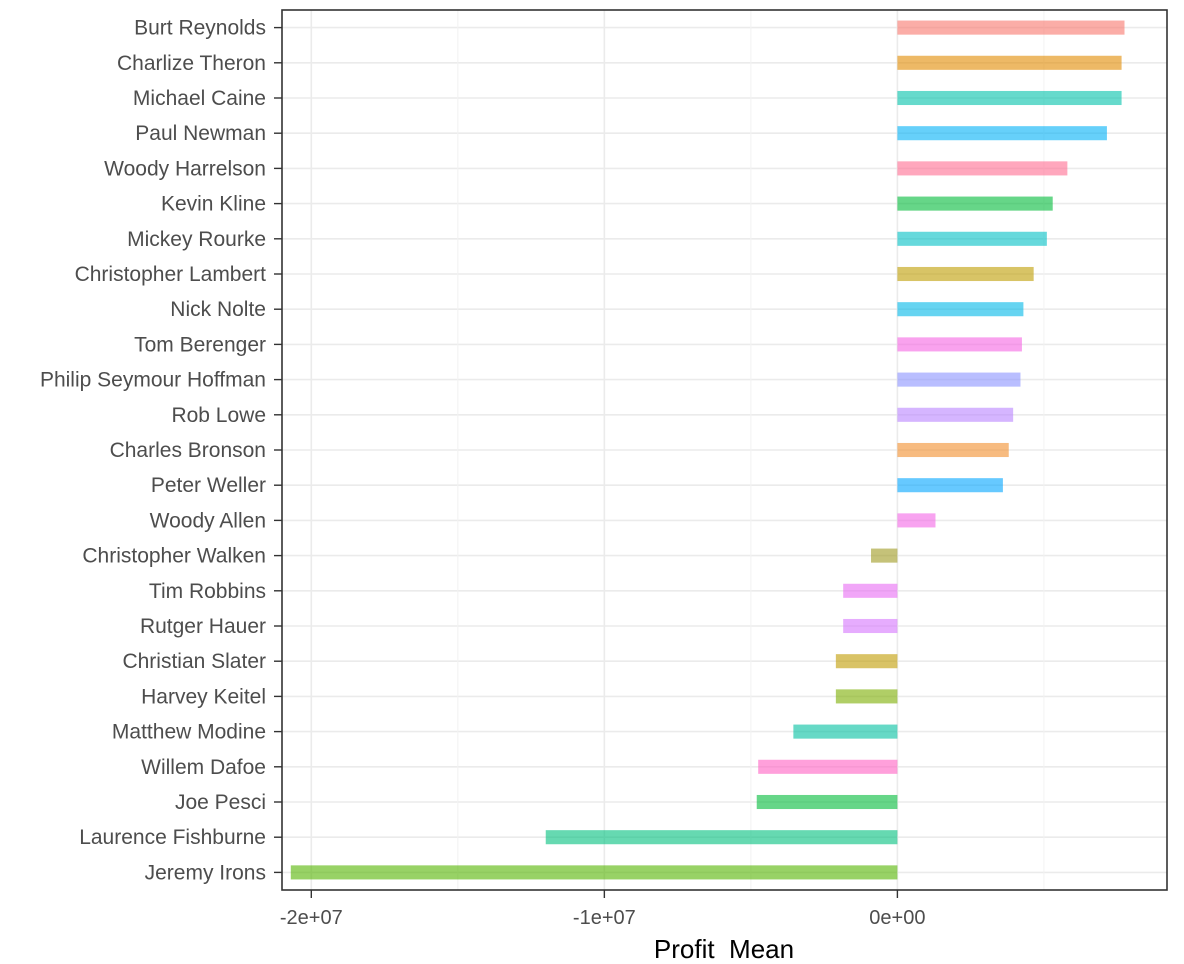 The height and width of the screenshot is (964, 1184). What do you see at coordinates (594, 872) in the screenshot?
I see `bar-jeremy-irons` at bounding box center [594, 872].